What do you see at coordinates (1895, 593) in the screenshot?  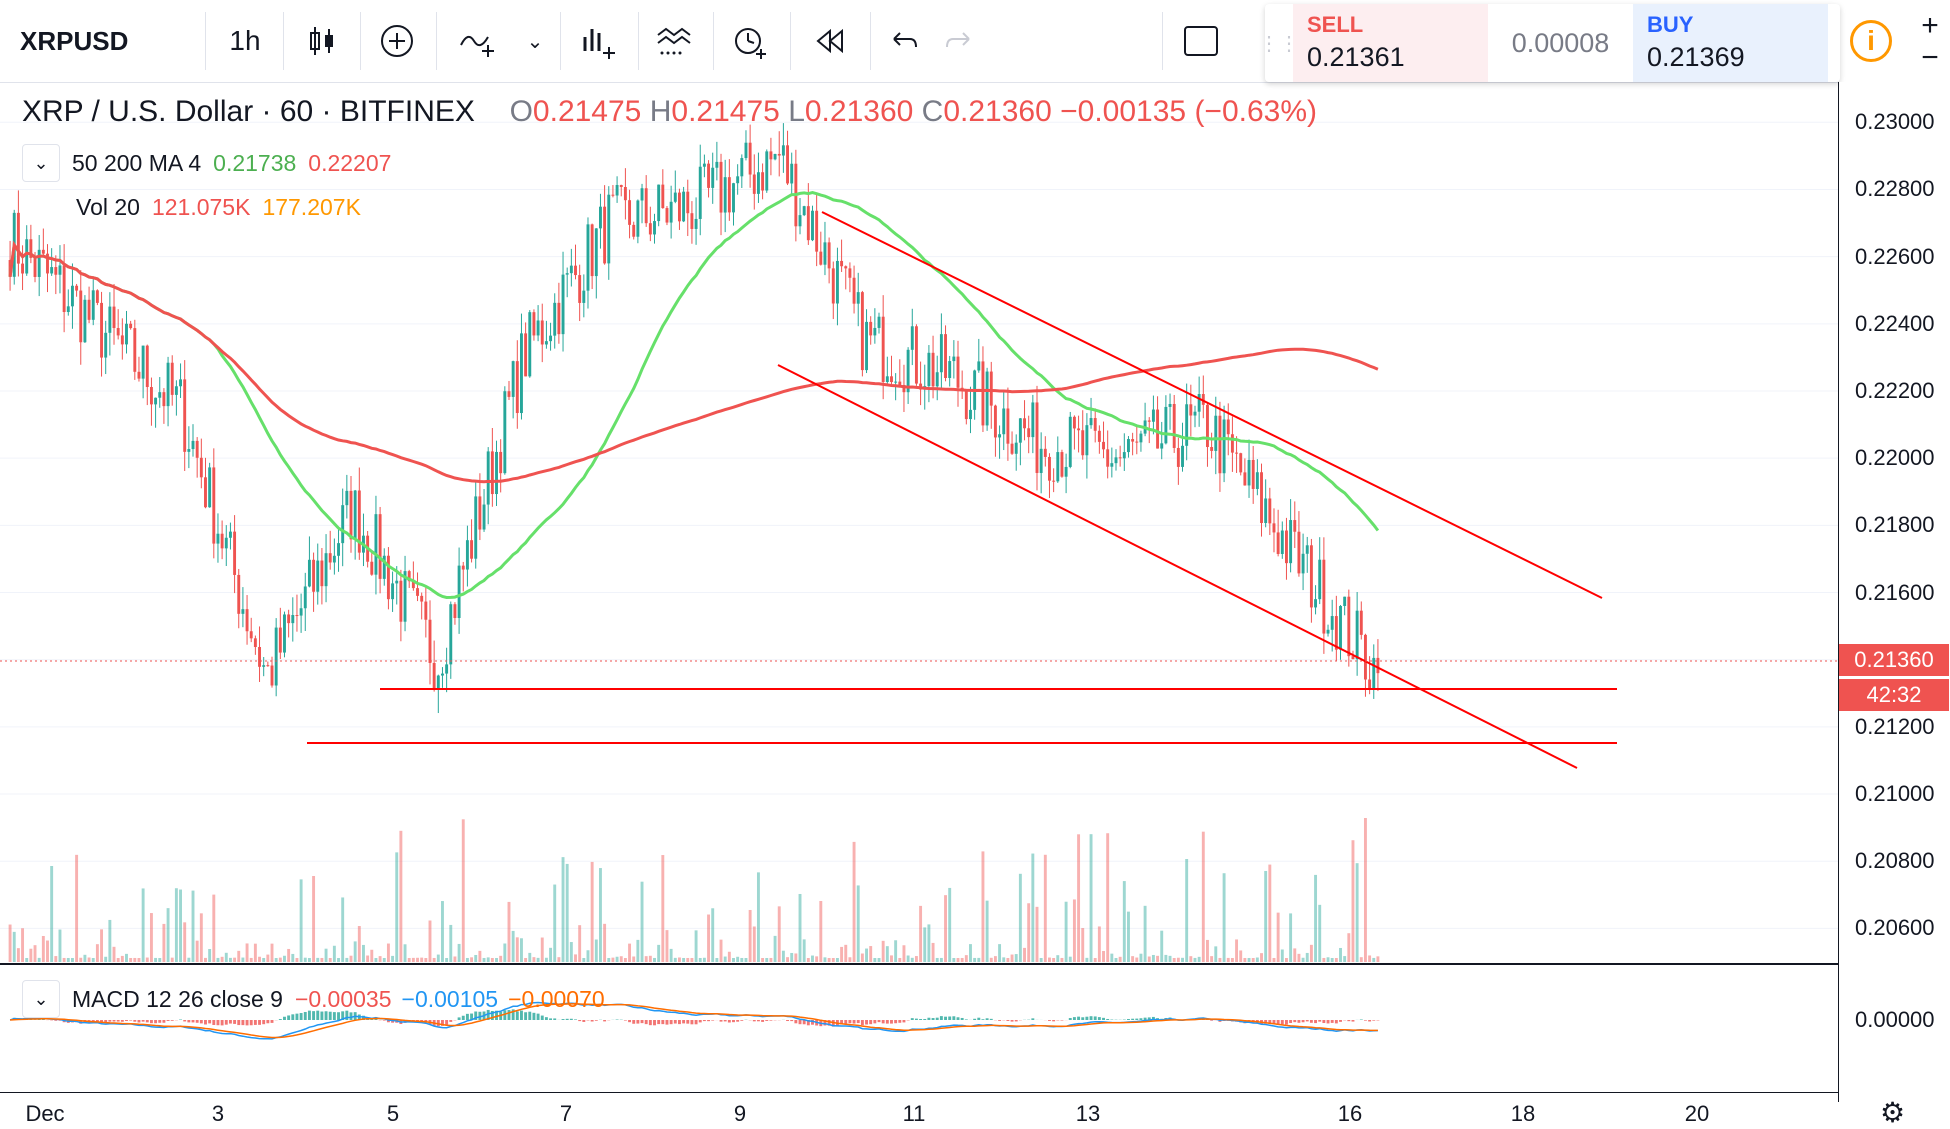 I see `price-tick-label: 0.21600` at bounding box center [1895, 593].